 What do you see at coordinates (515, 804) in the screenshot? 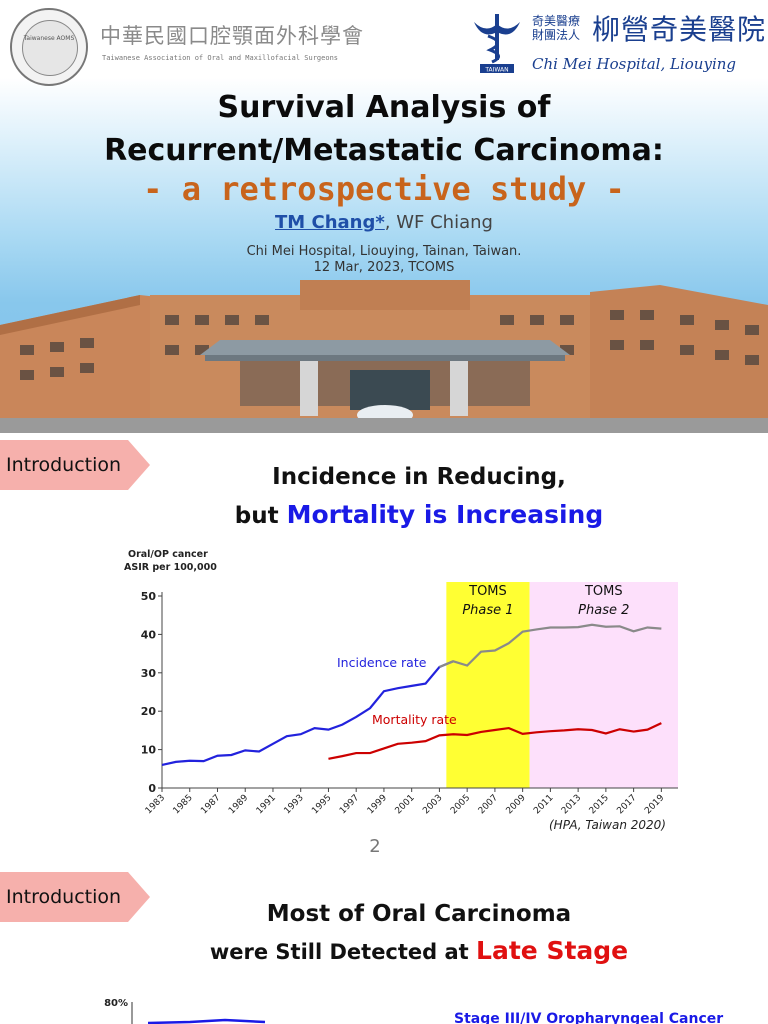
I see `x-tick-label: 2009` at bounding box center [515, 804].